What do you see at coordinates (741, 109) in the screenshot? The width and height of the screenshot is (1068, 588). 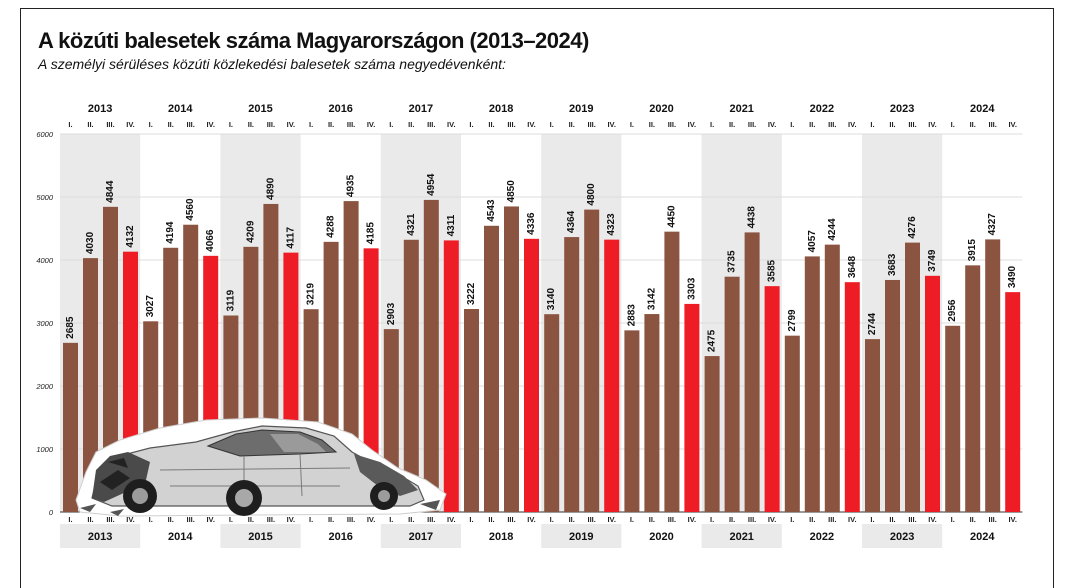 I see `year-label-top: 2021` at bounding box center [741, 109].